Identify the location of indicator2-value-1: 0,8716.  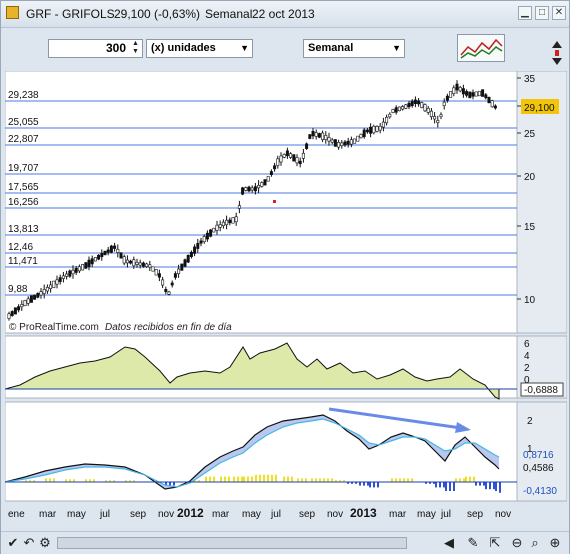
(538, 455).